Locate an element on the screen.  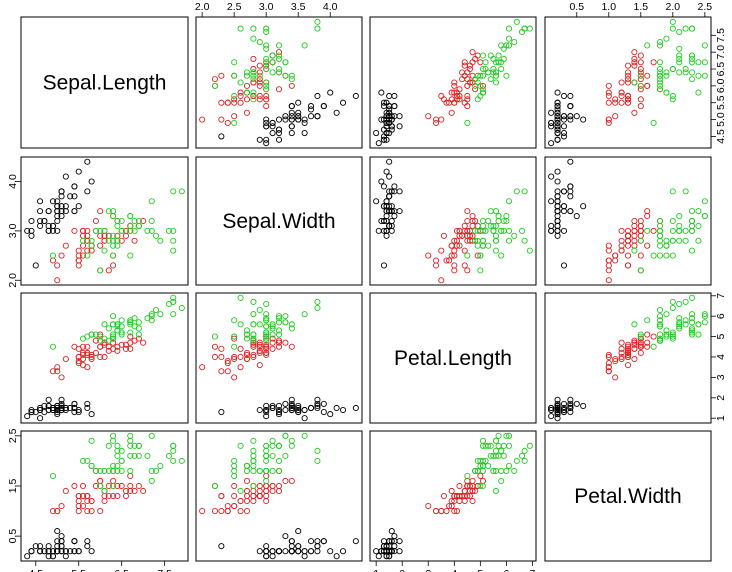
tick-label: 4.0 is located at coordinates (330, 7).